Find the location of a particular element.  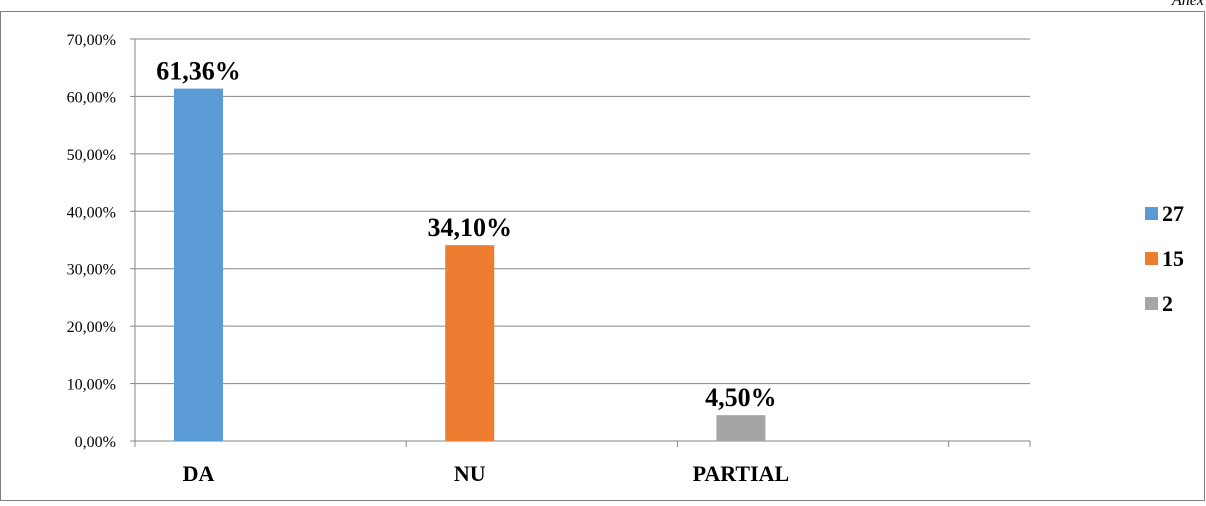

legend-label: 15 is located at coordinates (1173, 258).